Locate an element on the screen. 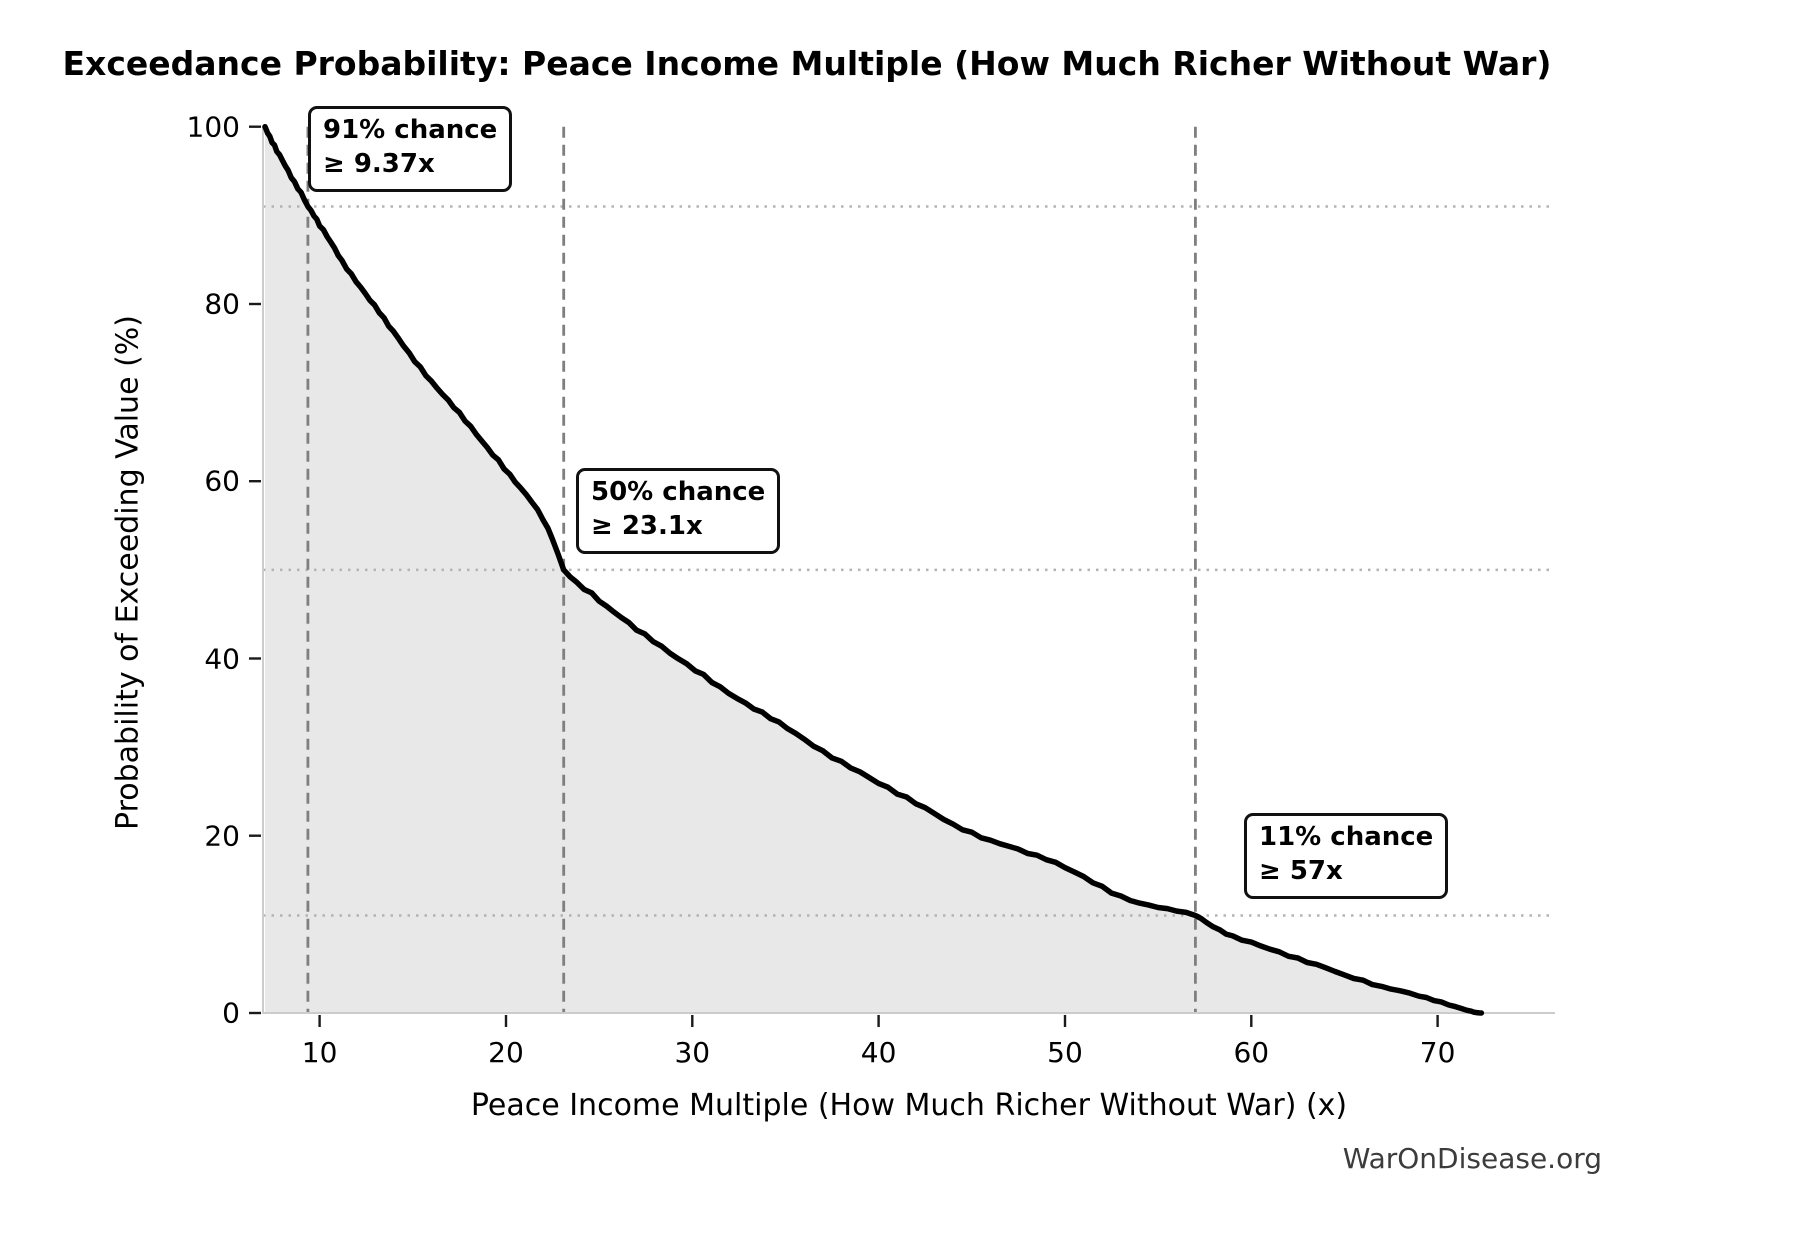  annotation-box-91pct: 91% chance ≥ 9.37x is located at coordinates (410, 149).